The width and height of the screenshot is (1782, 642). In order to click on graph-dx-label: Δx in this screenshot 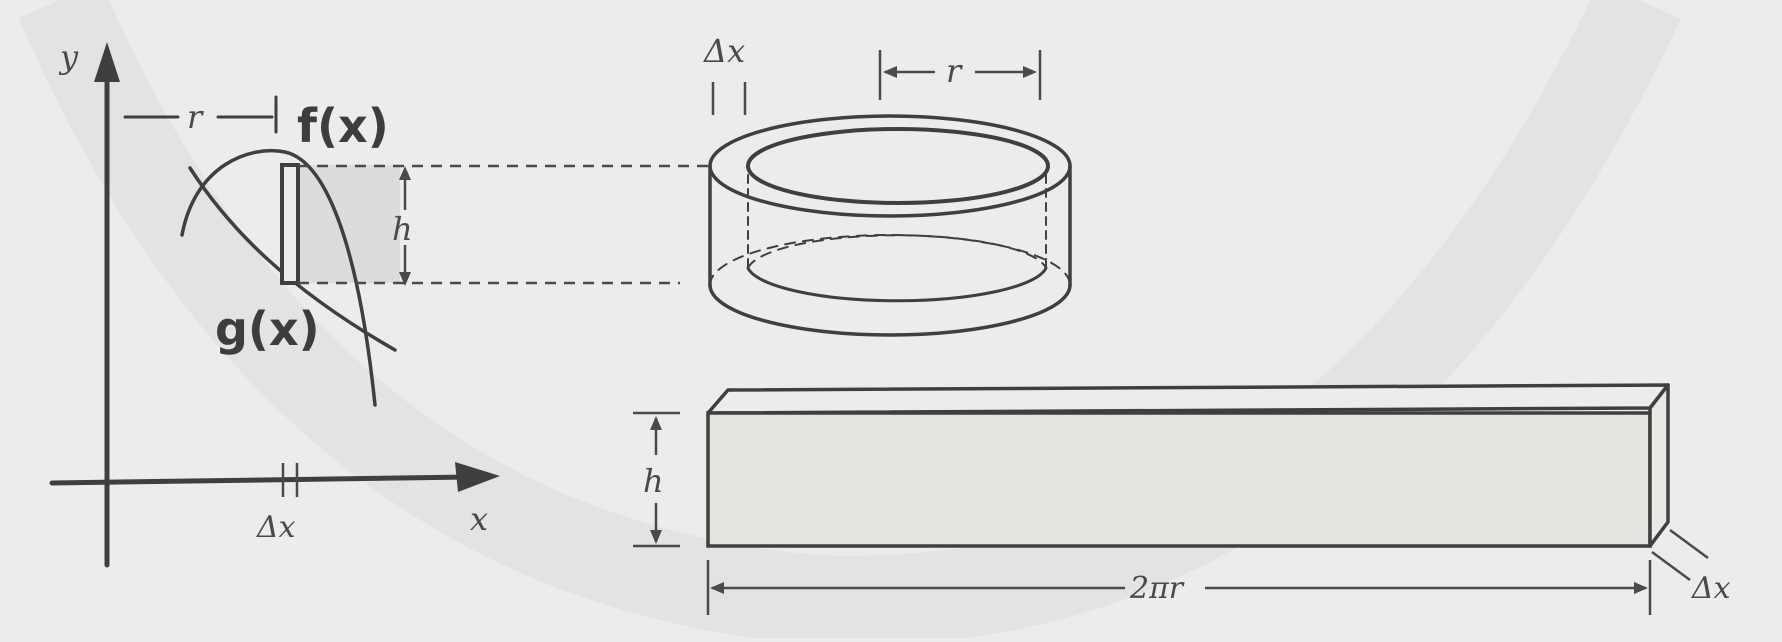, I will do `click(276, 527)`.